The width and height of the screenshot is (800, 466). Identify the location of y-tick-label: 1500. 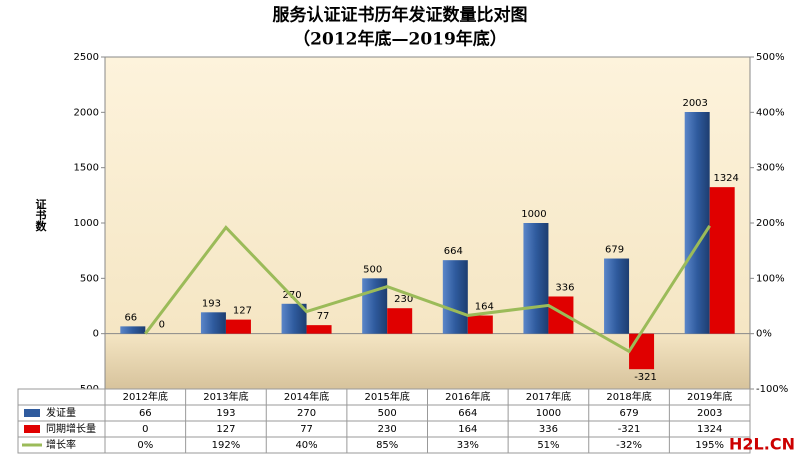
(86, 168).